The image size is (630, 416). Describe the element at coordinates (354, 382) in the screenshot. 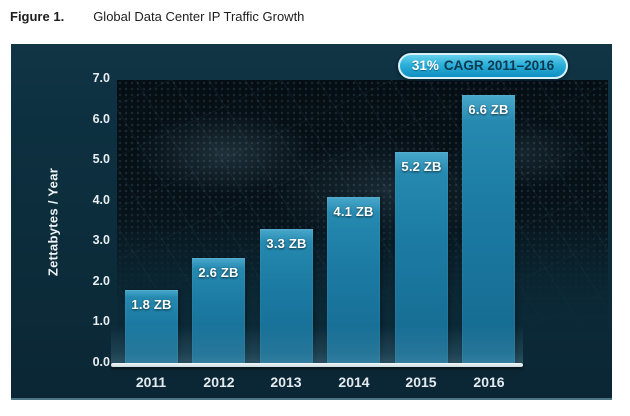

I see `x-tick-label-2014: 2014` at that location.